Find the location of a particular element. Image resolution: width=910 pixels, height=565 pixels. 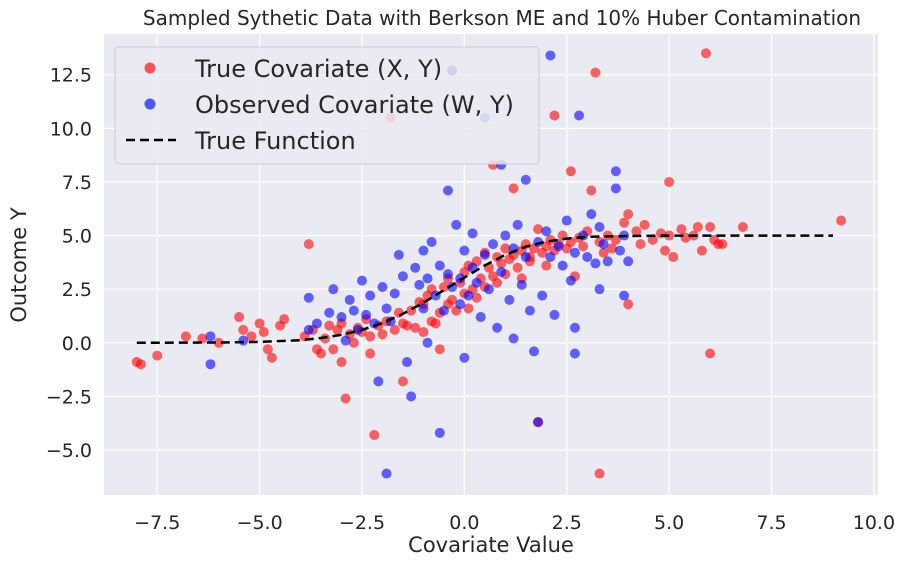

legend-label-true-function: True Function is located at coordinates (275, 141).